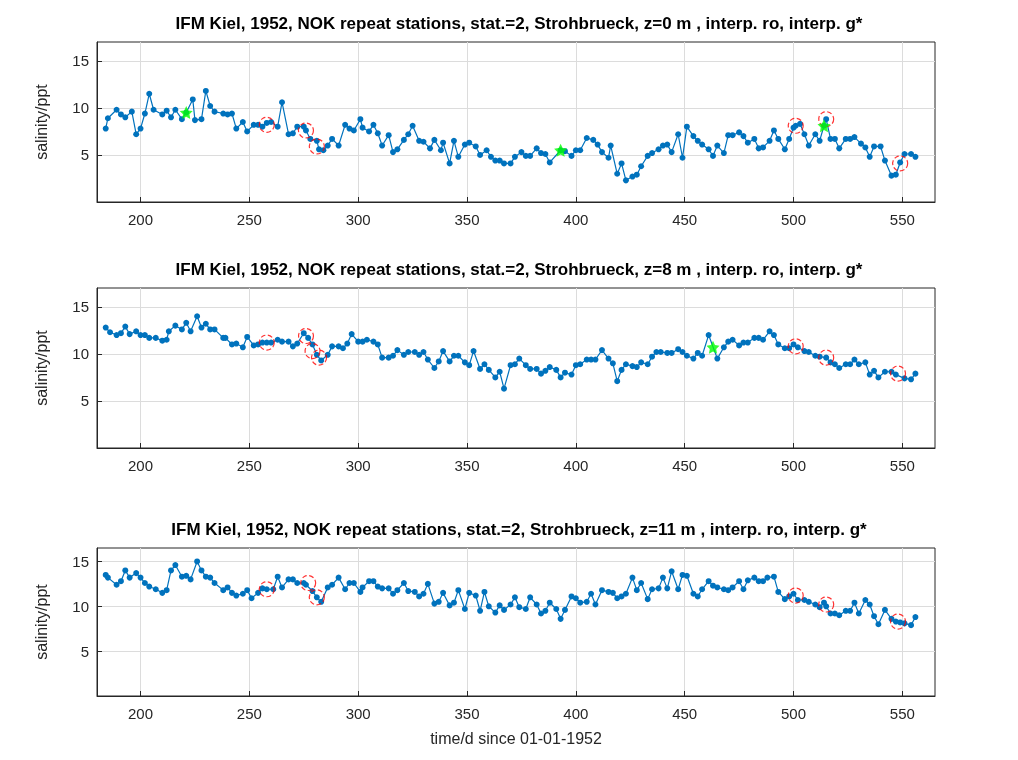  Describe the element at coordinates (519, 23) in the screenshot. I see `chart-title: IFM Kiel, 1952, NOK repeat stations, stat.=2, Strohbrueck, z=0 m , interp. ro, interp. g*` at that location.